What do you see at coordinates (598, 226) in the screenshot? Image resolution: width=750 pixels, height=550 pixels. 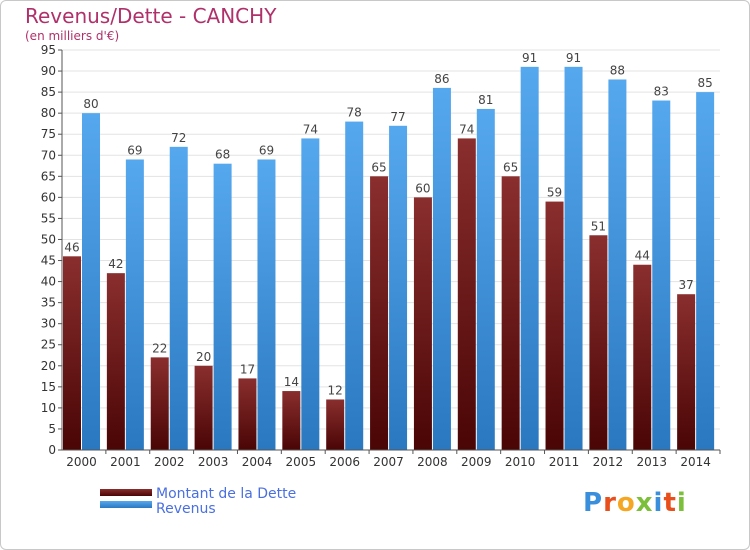 I see `data-label-debt: 51` at bounding box center [598, 226].